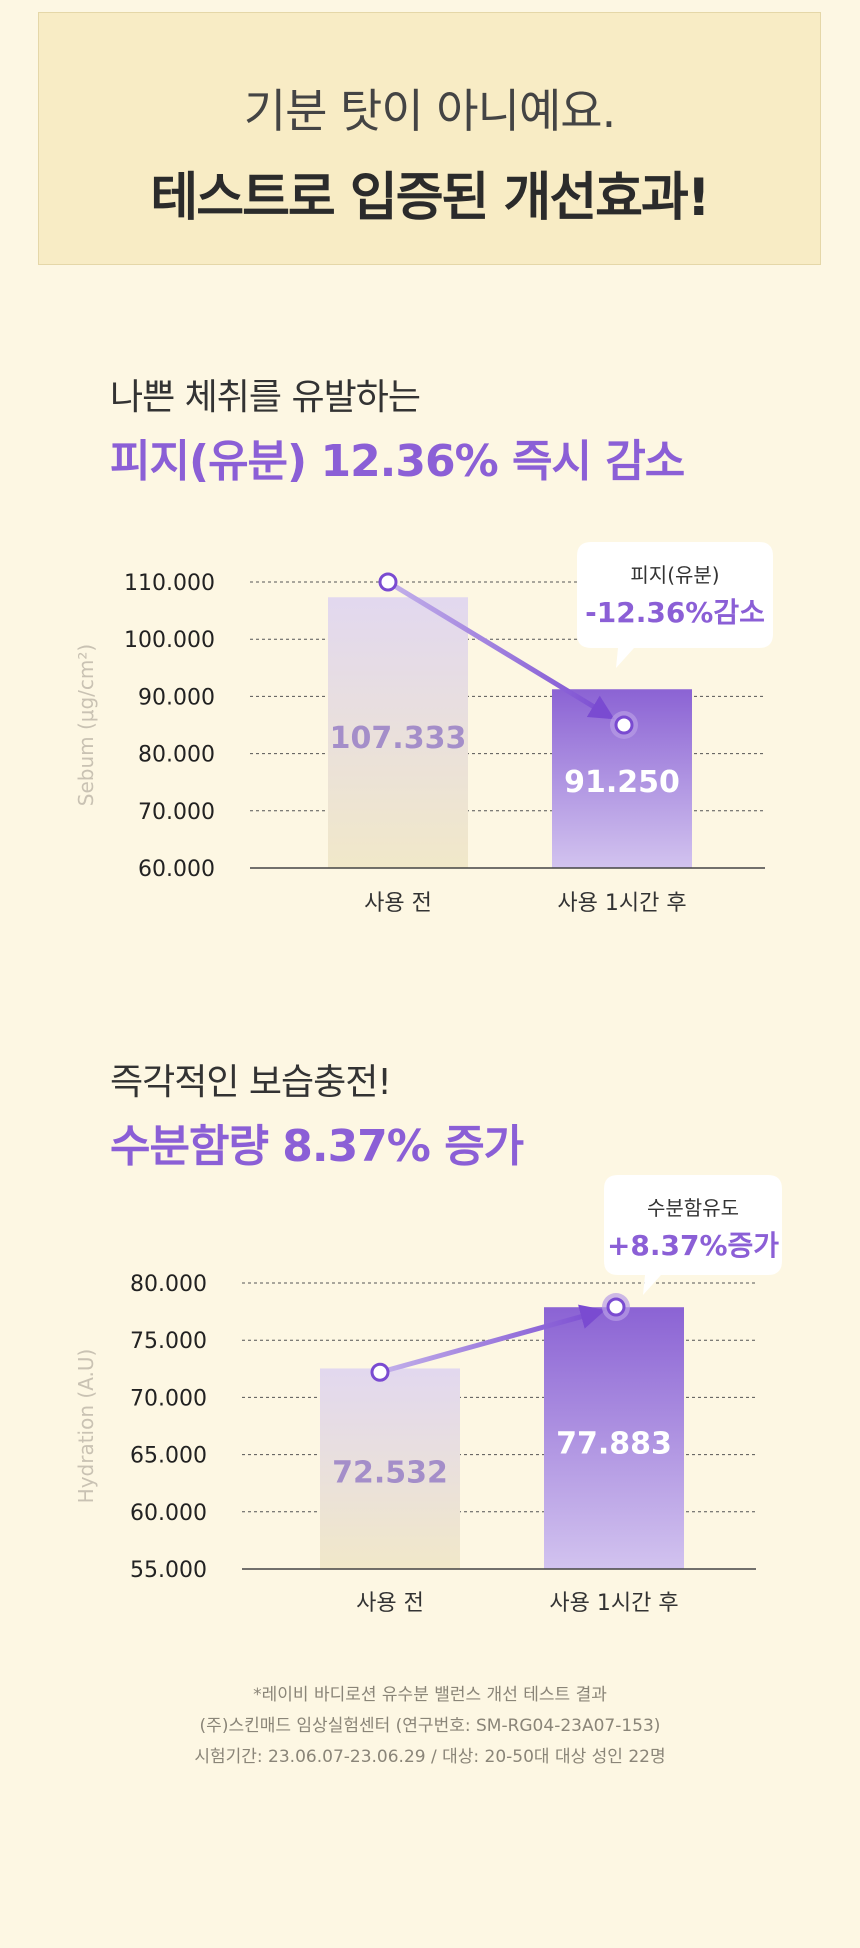  What do you see at coordinates (251, 1082) in the screenshot?
I see `section2-subtitle: 즉각적인 보습충전!` at bounding box center [251, 1082].